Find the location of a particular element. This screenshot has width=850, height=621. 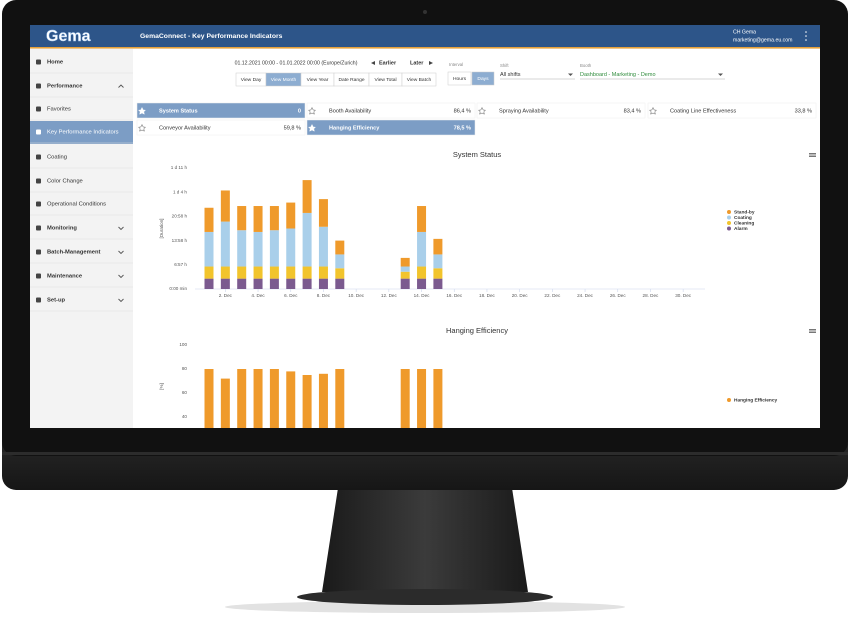

sidebar-item: Set-up is located at coordinates (56, 301).